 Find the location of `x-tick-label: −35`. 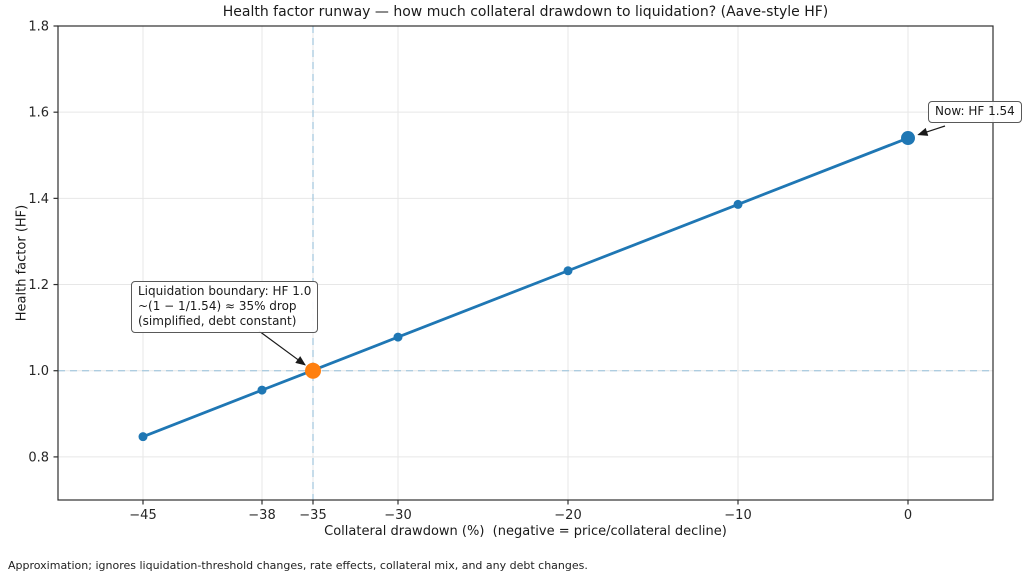

x-tick-label: −35 is located at coordinates (312, 515).